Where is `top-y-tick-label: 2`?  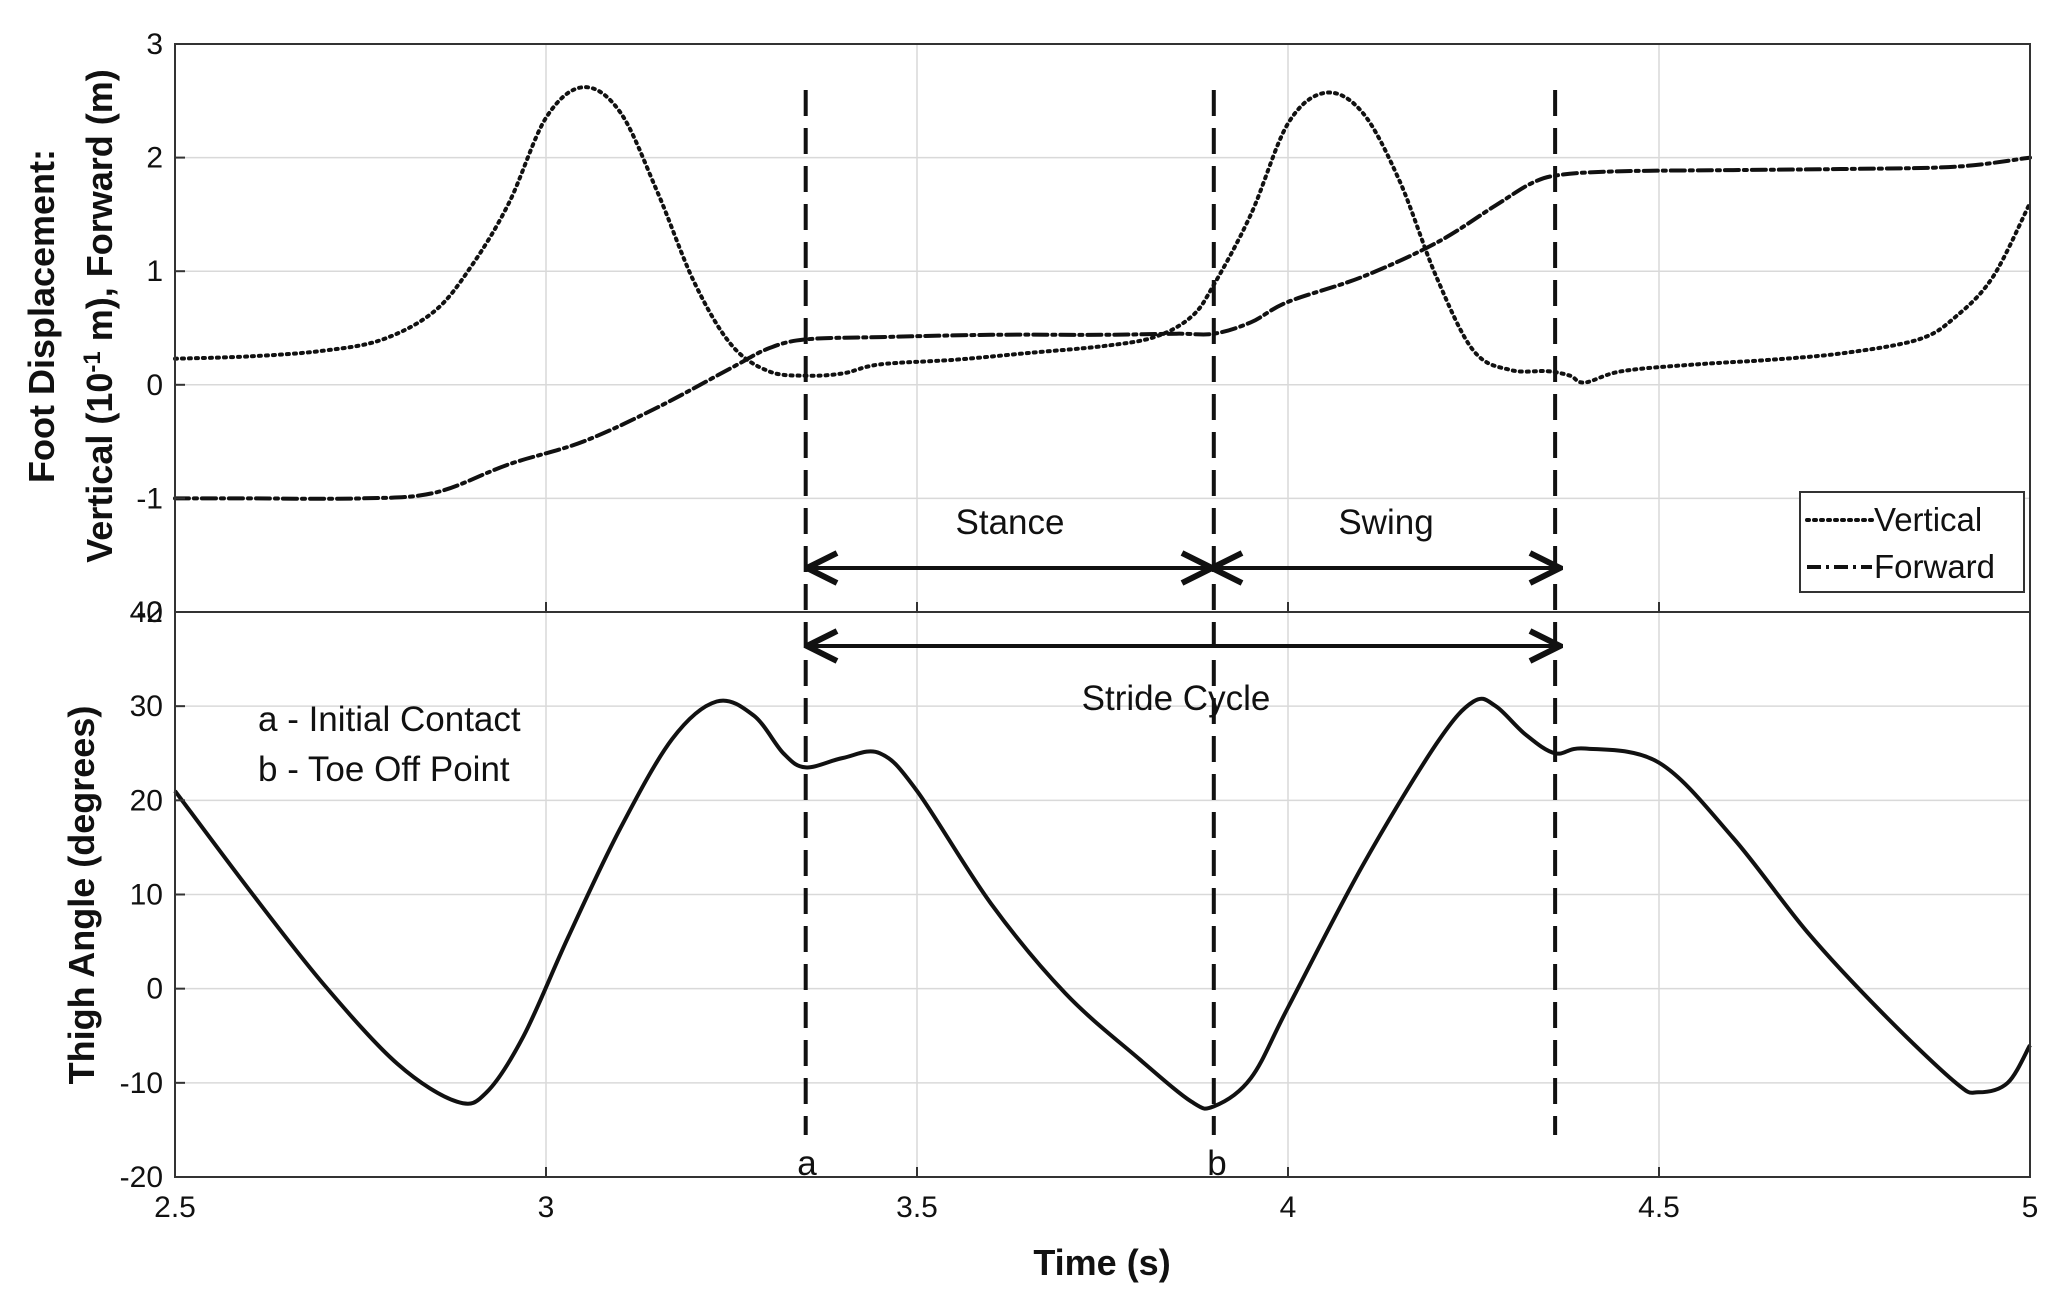 top-y-tick-label: 2 is located at coordinates (154, 158).